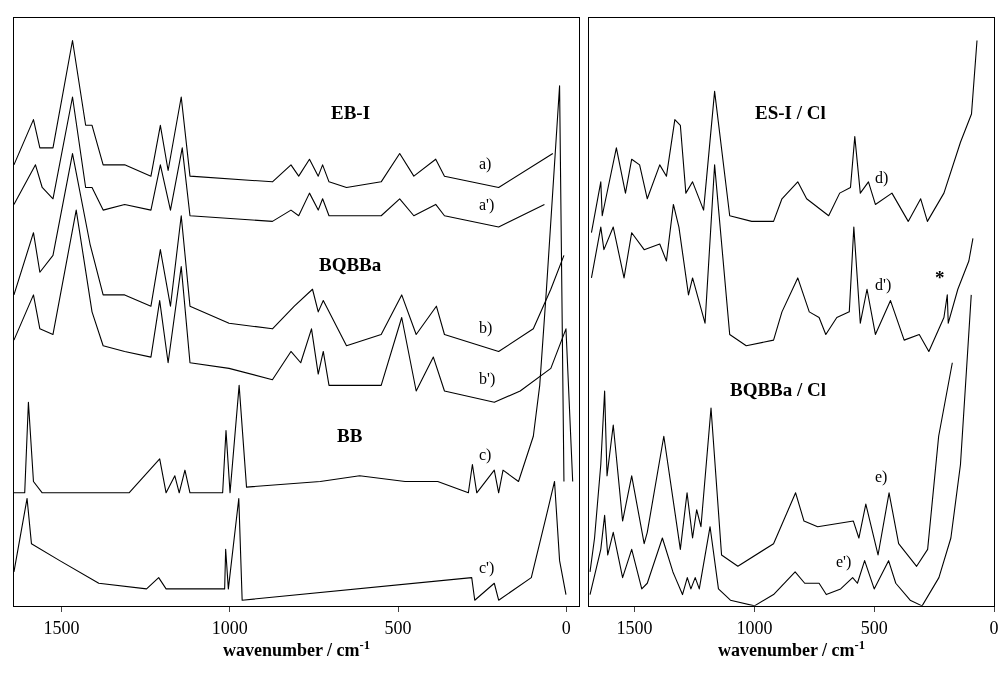 This screenshot has width=1004, height=673. What do you see at coordinates (844, 562) in the screenshot?
I see `series-label: e')` at bounding box center [844, 562].